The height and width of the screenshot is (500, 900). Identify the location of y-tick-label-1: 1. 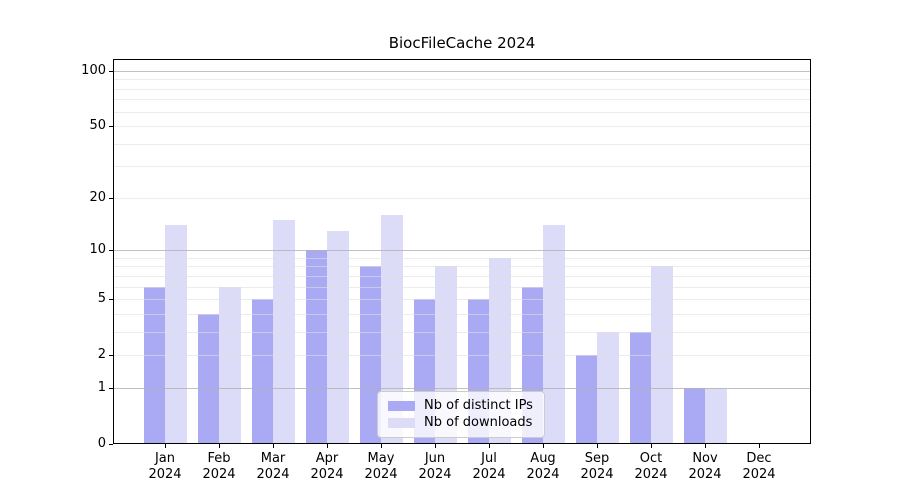
(101, 387).